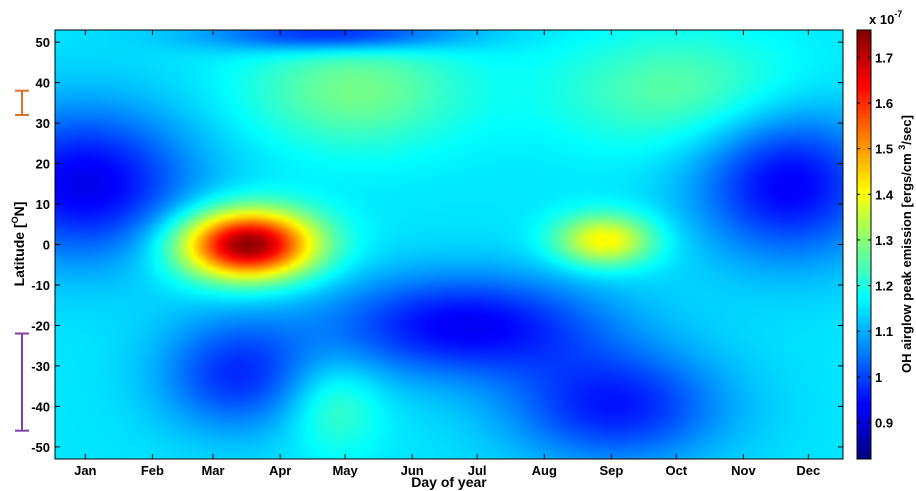 Image resolution: width=916 pixels, height=491 pixels. Describe the element at coordinates (881, 19) in the screenshot. I see `colorbar-multiplier-base: x 10` at that location.